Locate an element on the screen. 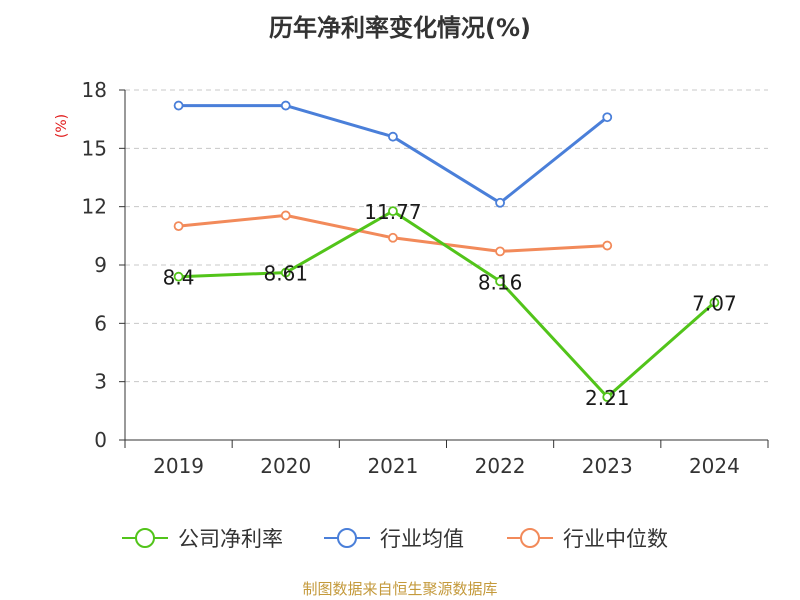 The width and height of the screenshot is (800, 600). data-label: 11.77 is located at coordinates (392, 212).